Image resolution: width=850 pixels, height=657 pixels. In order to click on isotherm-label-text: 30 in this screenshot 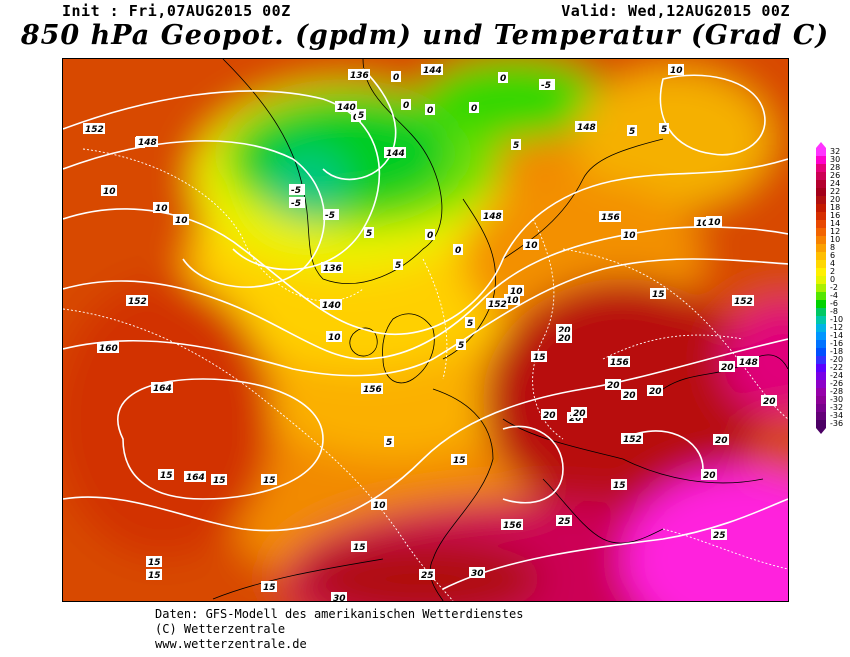, I will do `click(339, 597)`.